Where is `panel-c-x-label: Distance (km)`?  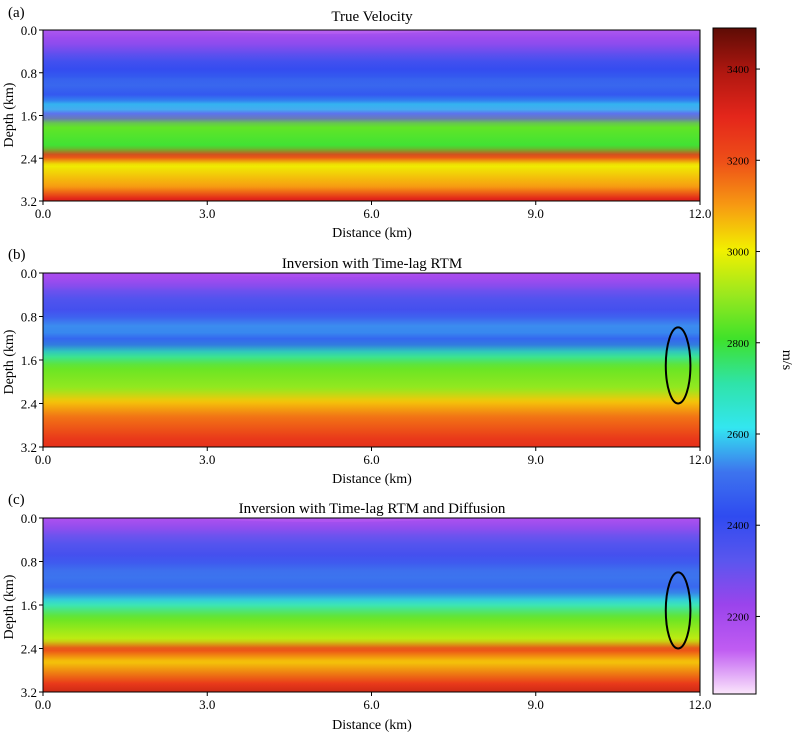 panel-c-x-label: Distance (km) is located at coordinates (372, 725).